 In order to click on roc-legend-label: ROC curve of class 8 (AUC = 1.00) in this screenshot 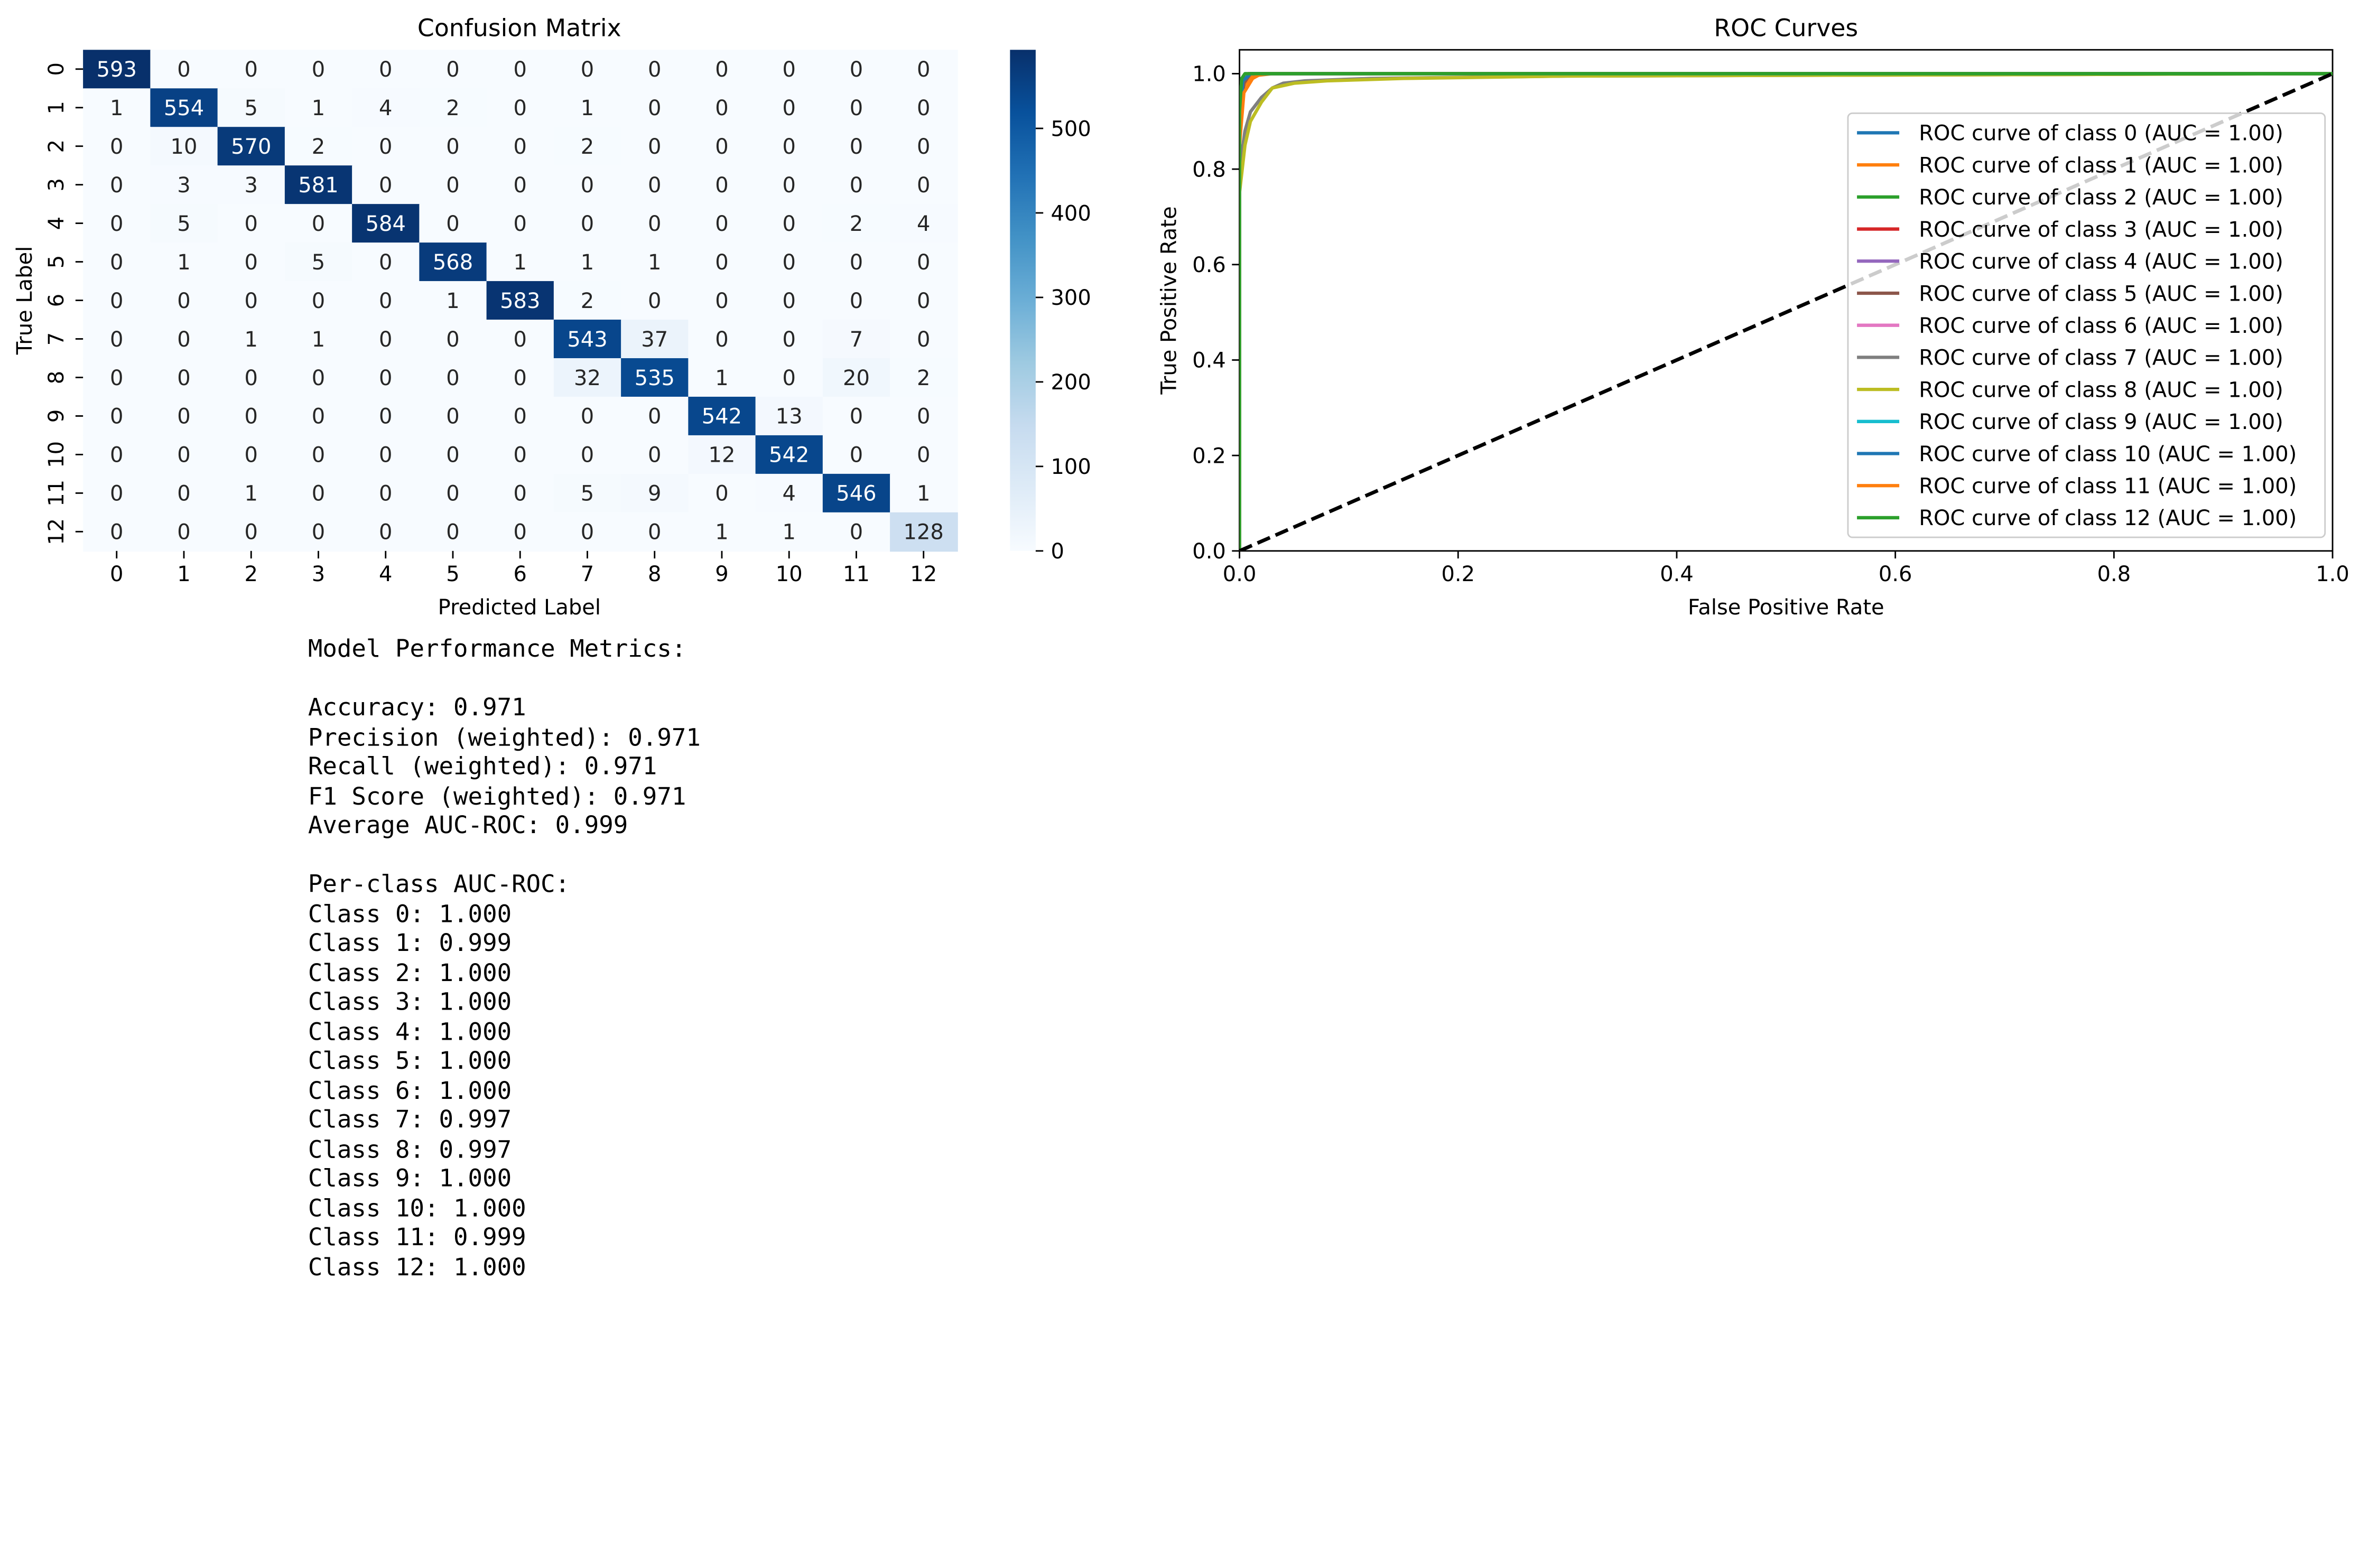, I will do `click(2101, 390)`.